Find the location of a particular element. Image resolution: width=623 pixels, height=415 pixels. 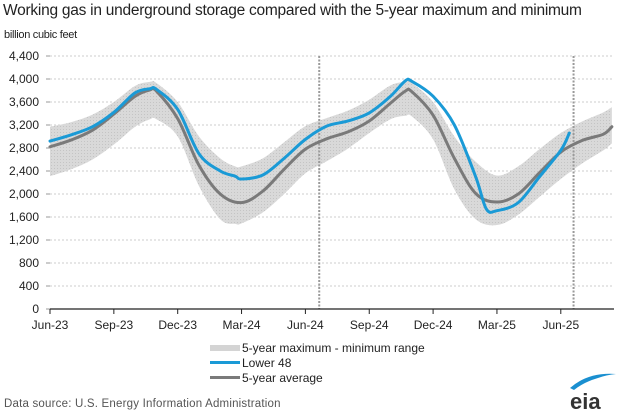

y-tick-label: 2,800 is located at coordinates (24, 148).